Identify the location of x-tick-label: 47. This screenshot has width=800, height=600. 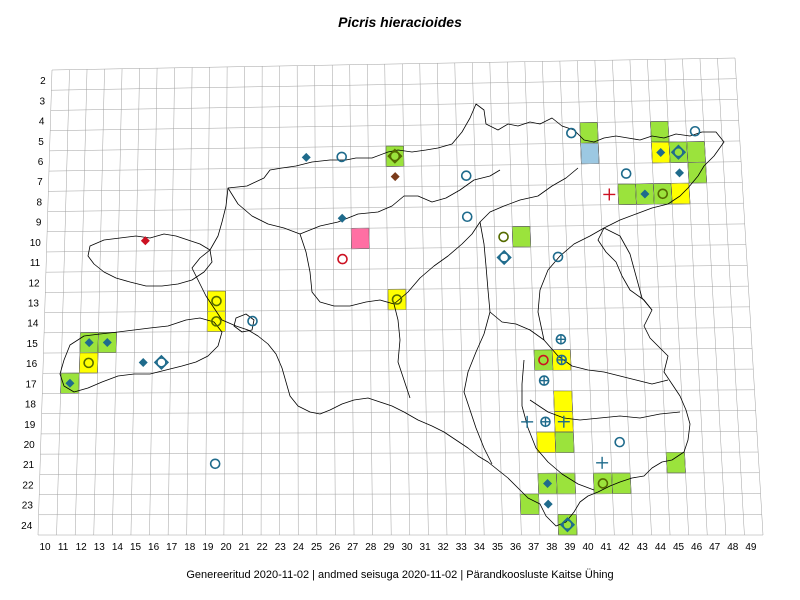
(715, 547).